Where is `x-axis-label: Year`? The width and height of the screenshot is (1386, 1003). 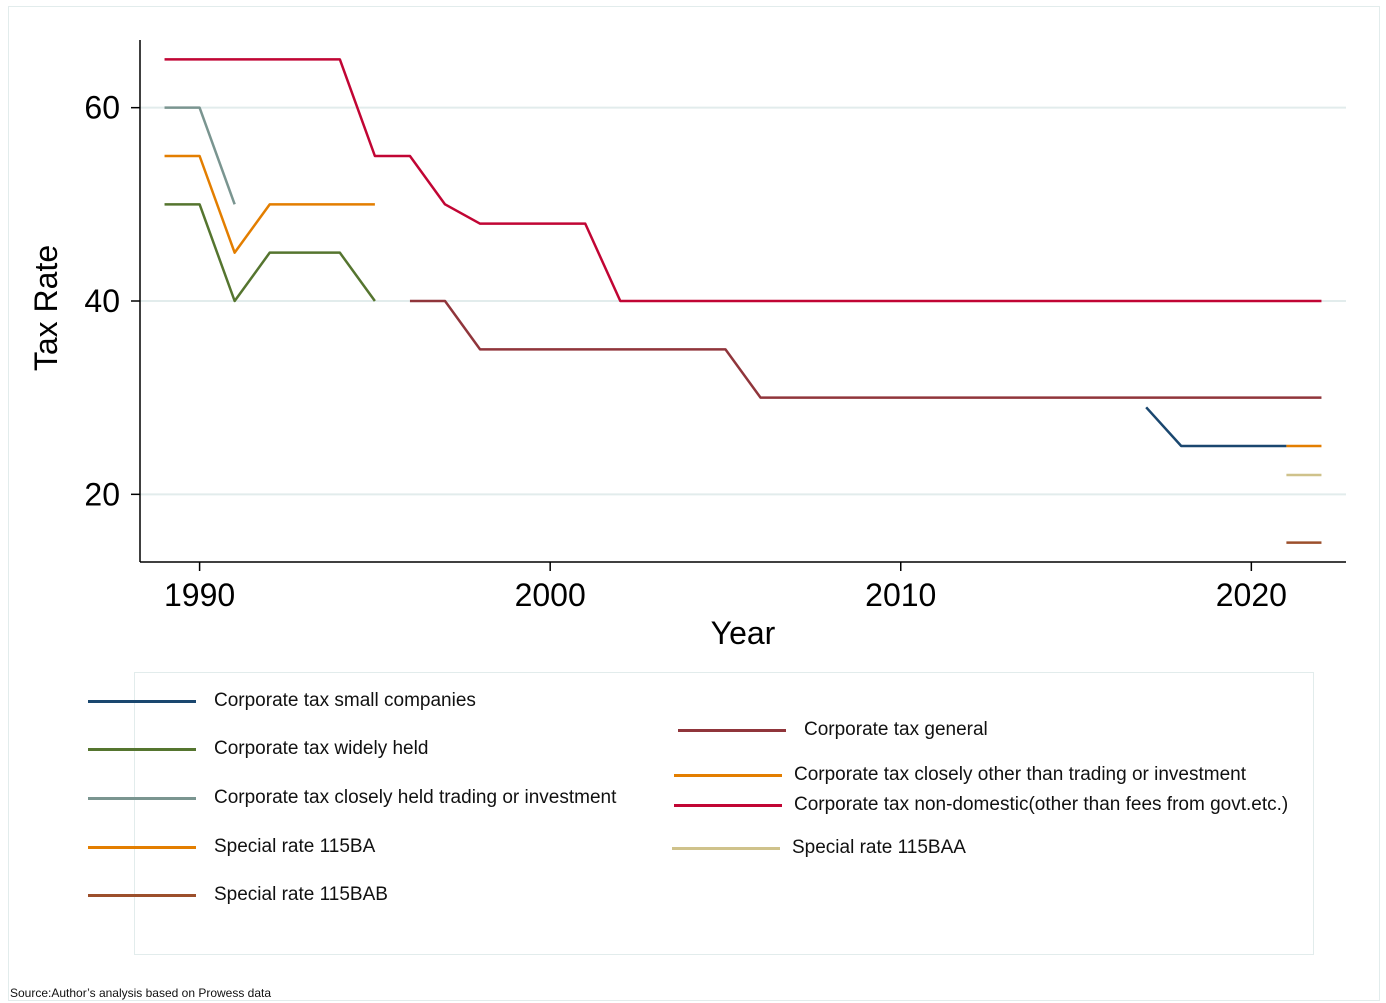
x-axis-label: Year is located at coordinates (743, 633).